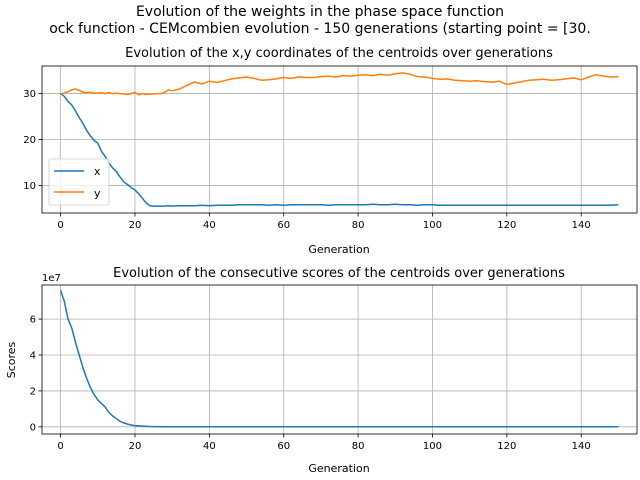  Describe the element at coordinates (51, 278) in the screenshot. I see `scores-chart-offset-label: 1e7` at that location.